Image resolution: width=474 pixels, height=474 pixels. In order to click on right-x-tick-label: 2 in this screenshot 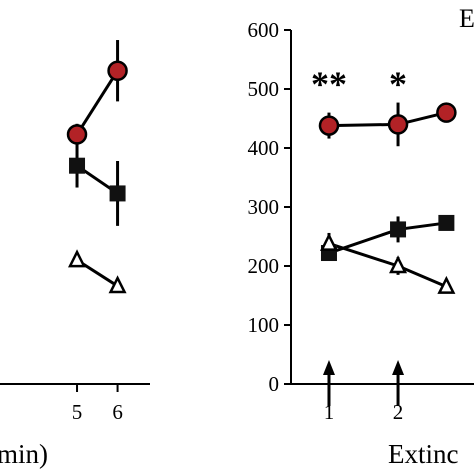, I will do `click(398, 412)`.